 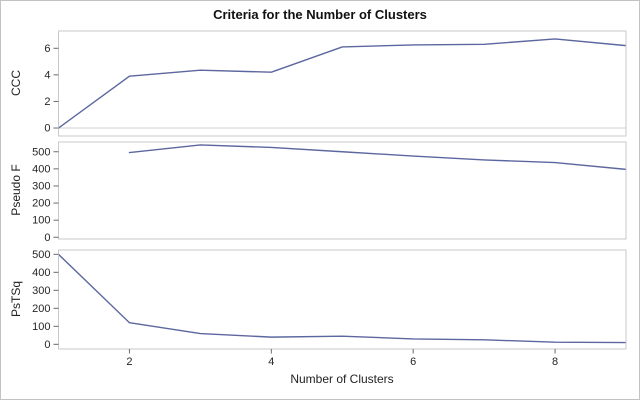 What do you see at coordinates (47, 102) in the screenshot?
I see `y-tick-label: 2` at bounding box center [47, 102].